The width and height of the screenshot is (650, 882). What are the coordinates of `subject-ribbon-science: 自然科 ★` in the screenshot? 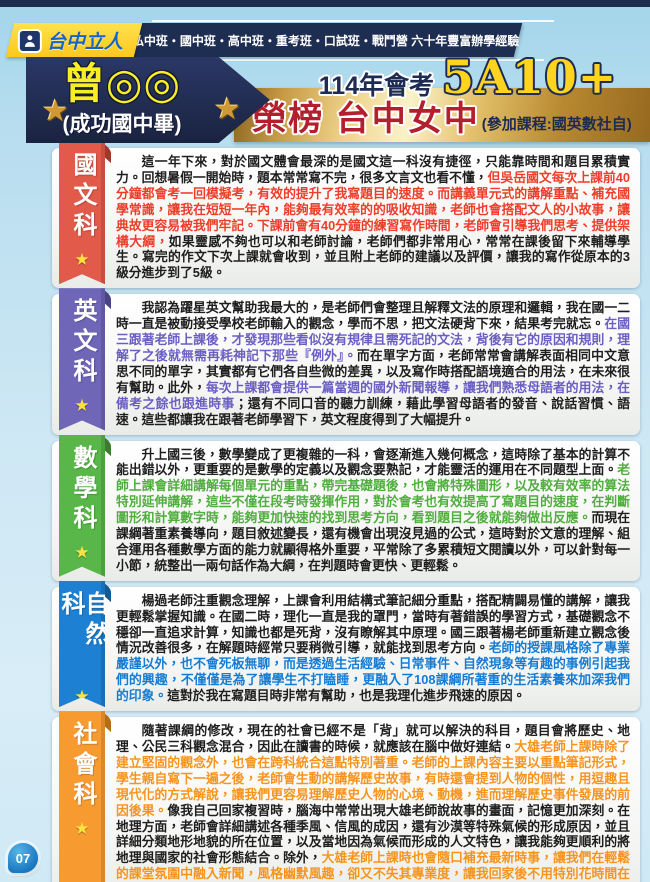 It's located at (82, 644).